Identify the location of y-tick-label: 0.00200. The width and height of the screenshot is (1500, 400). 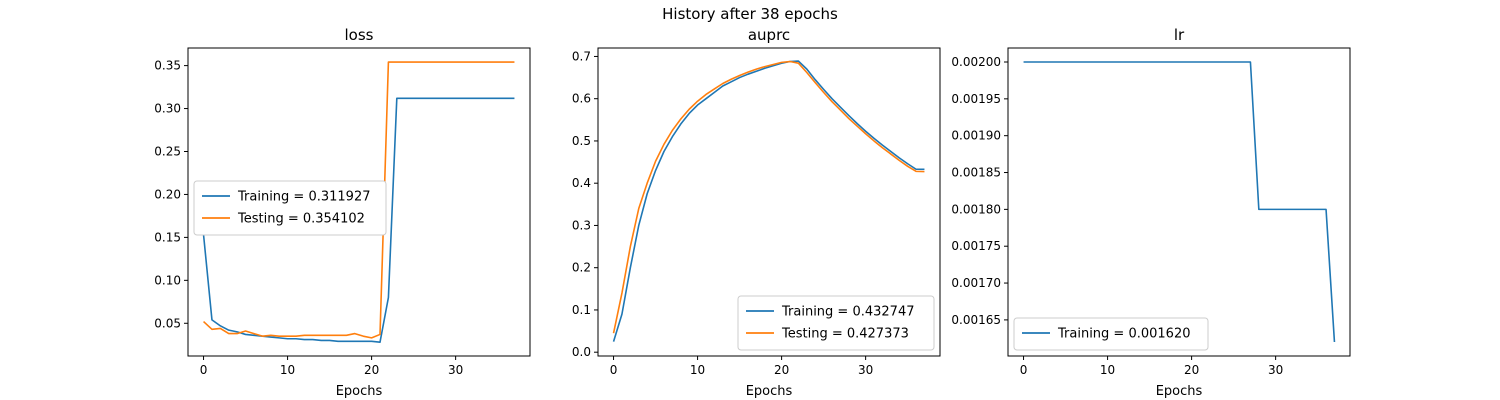
(976, 62).